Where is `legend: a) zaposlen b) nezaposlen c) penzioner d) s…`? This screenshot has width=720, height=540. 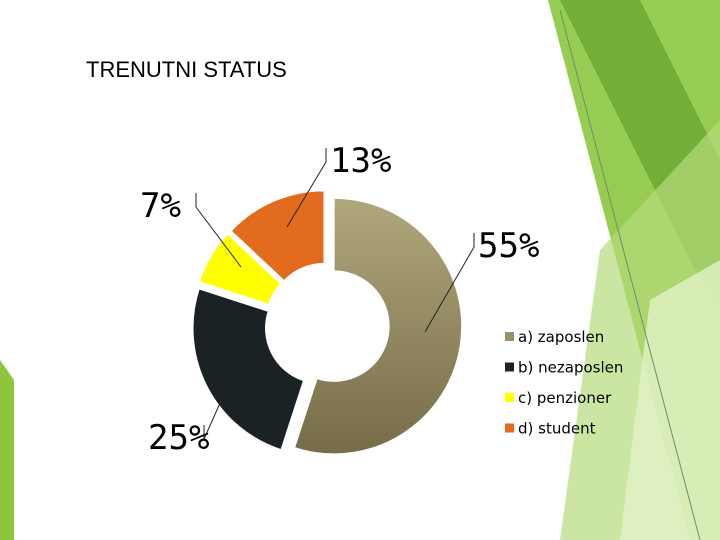
legend: a) zaposlen b) nezaposlen c) penzioner d) s… is located at coordinates (564, 383).